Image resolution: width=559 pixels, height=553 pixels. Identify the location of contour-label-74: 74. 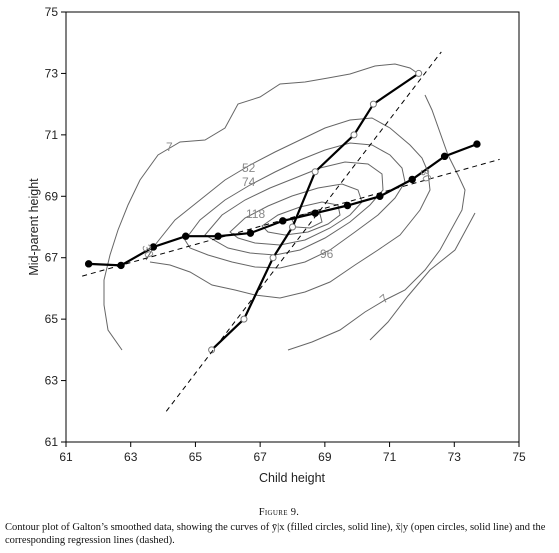
(249, 182).